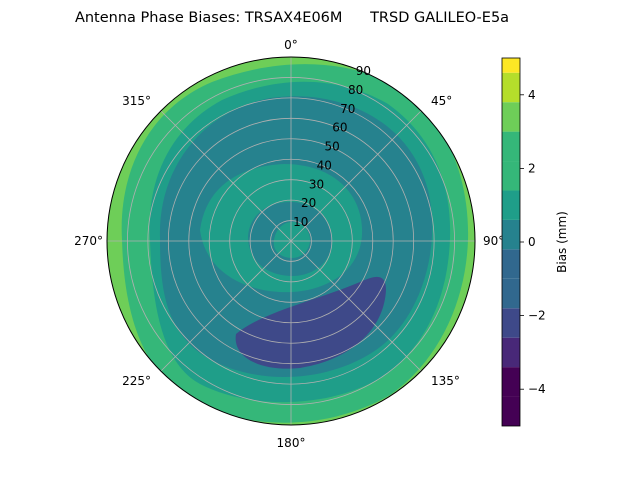 The height and width of the screenshot is (480, 640). Describe the element at coordinates (310, 322) in the screenshot. I see `band-low-arc` at that location.